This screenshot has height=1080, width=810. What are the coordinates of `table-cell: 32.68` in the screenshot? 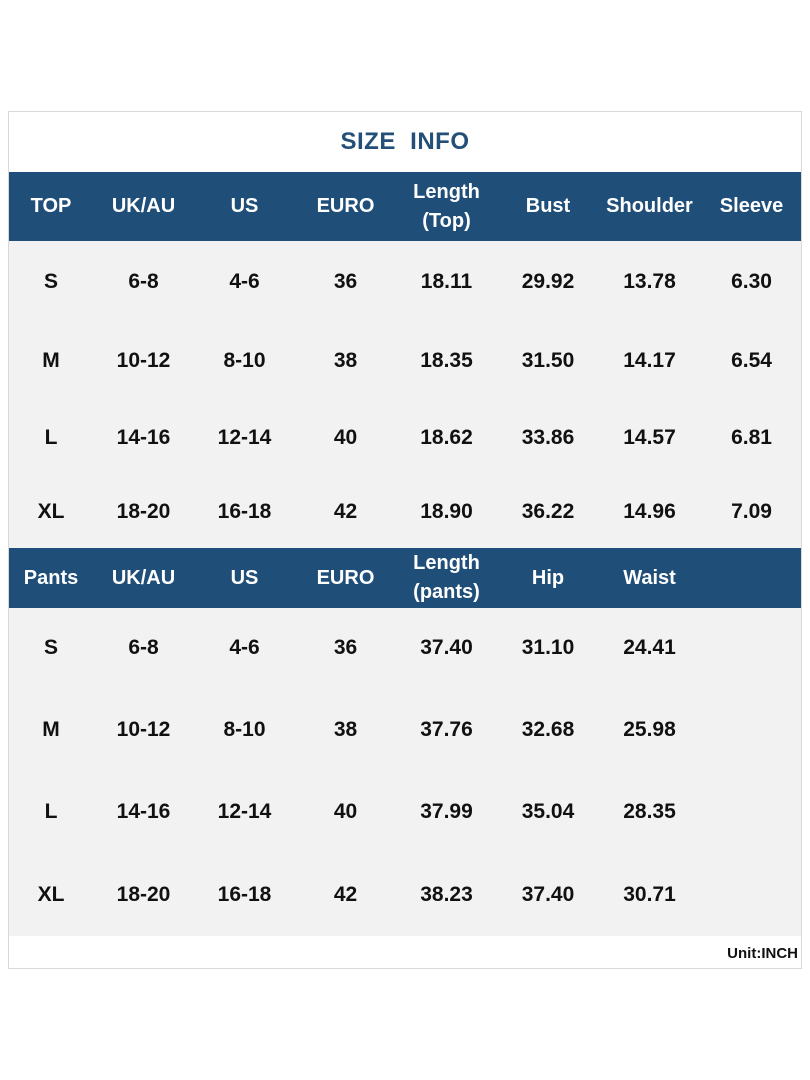 It's located at (548, 729).